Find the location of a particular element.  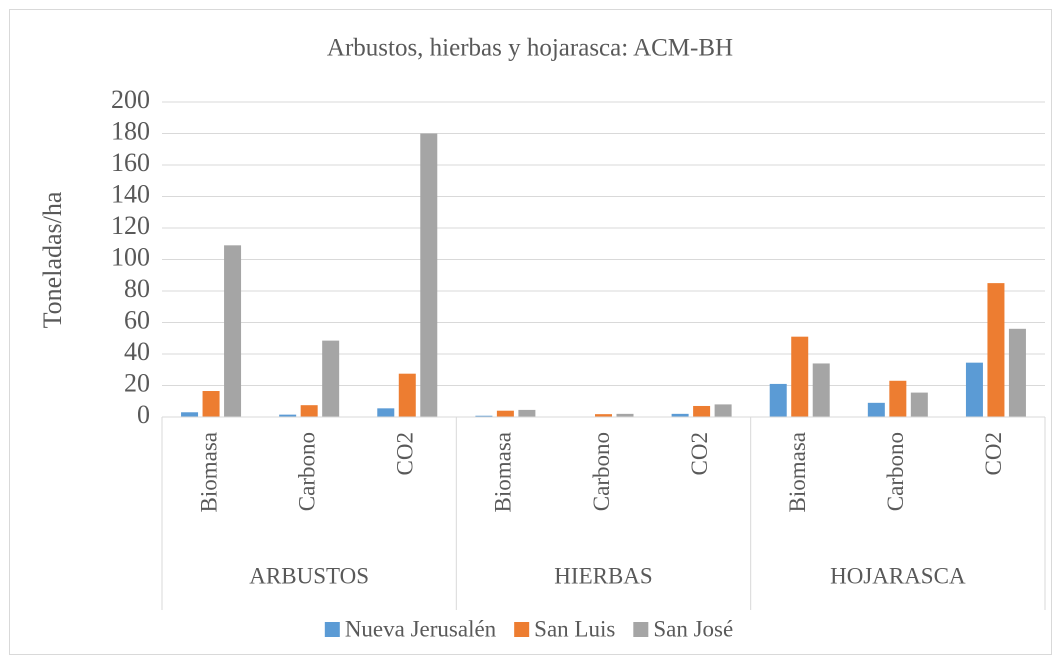

y-tick-label: 180 is located at coordinates (130, 130).